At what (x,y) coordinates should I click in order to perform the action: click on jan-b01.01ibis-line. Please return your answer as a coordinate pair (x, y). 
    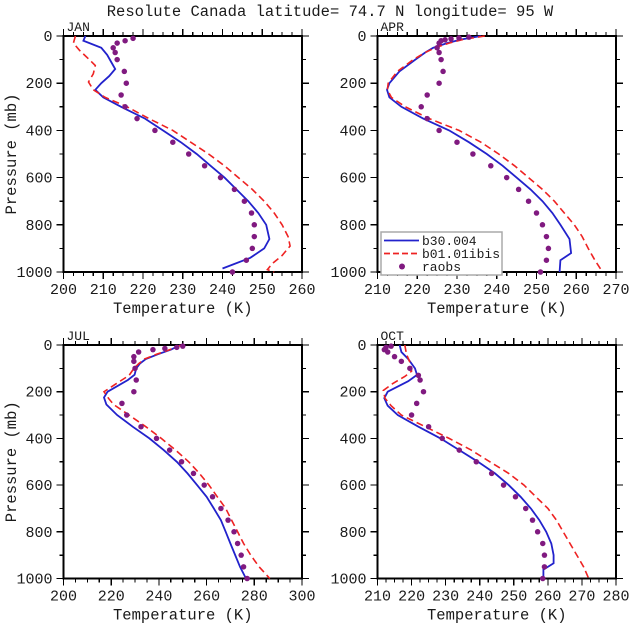
    Looking at the image, I should click on (181, 154).